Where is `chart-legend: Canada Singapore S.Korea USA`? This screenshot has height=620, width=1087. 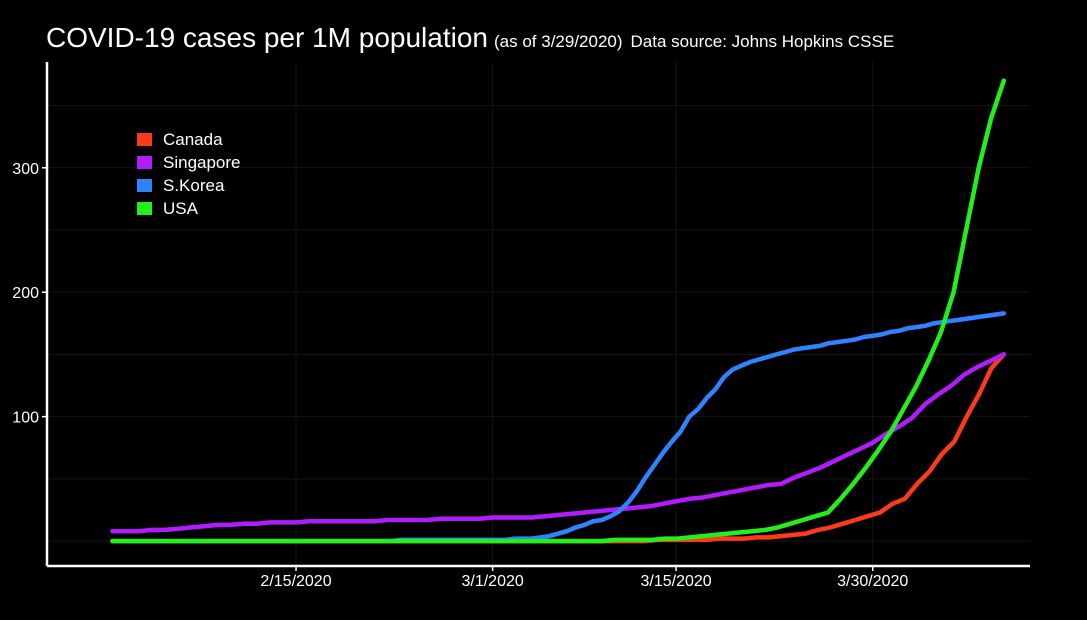 chart-legend: Canada Singapore S.Korea USA is located at coordinates (189, 174).